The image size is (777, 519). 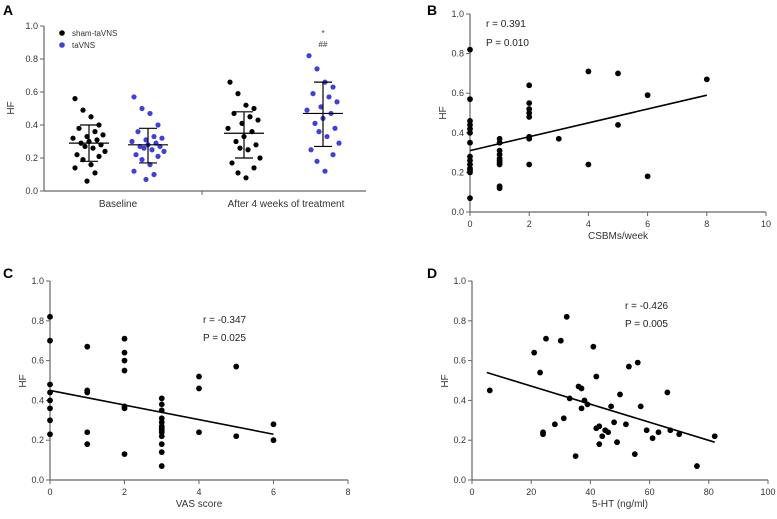 What do you see at coordinates (457, 133) in the screenshot?
I see `panel-b-ytick-label: 0.4` at bounding box center [457, 133].